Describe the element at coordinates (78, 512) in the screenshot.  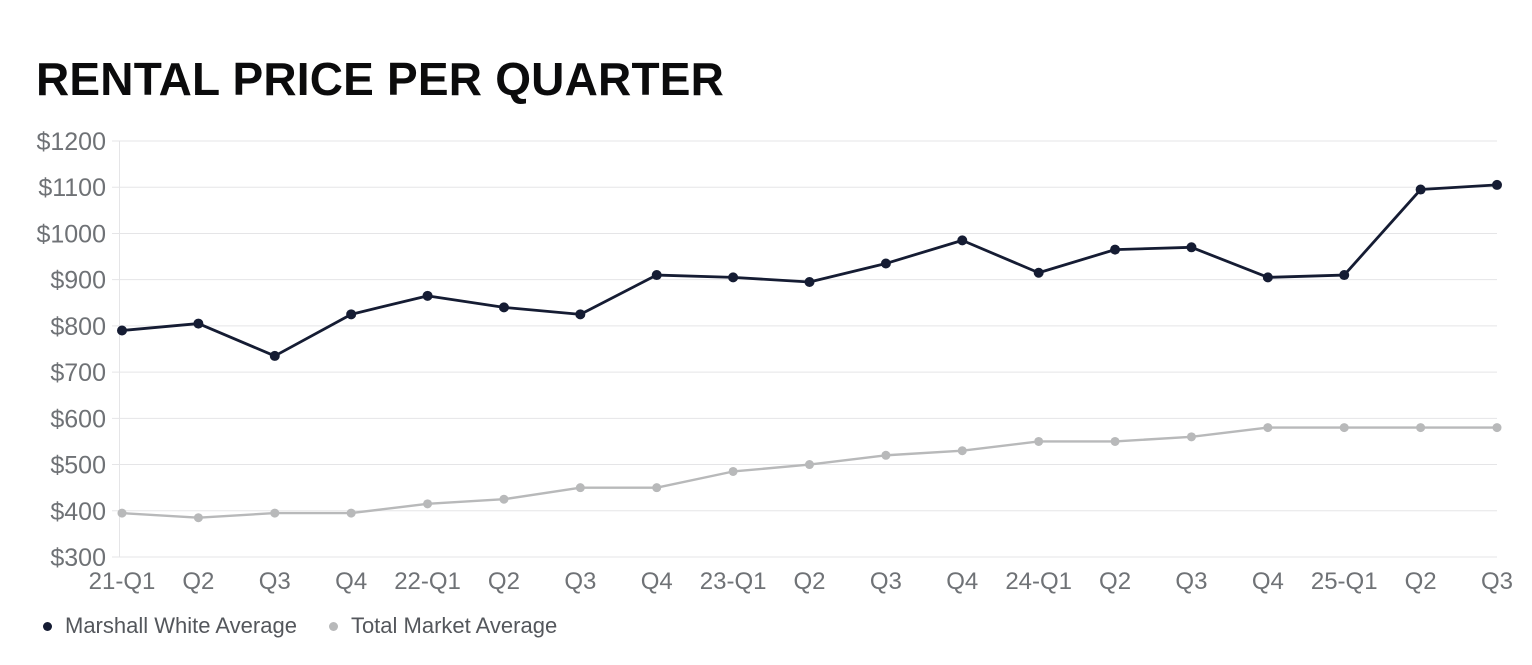
I see `y-axis-label: $400` at that location.